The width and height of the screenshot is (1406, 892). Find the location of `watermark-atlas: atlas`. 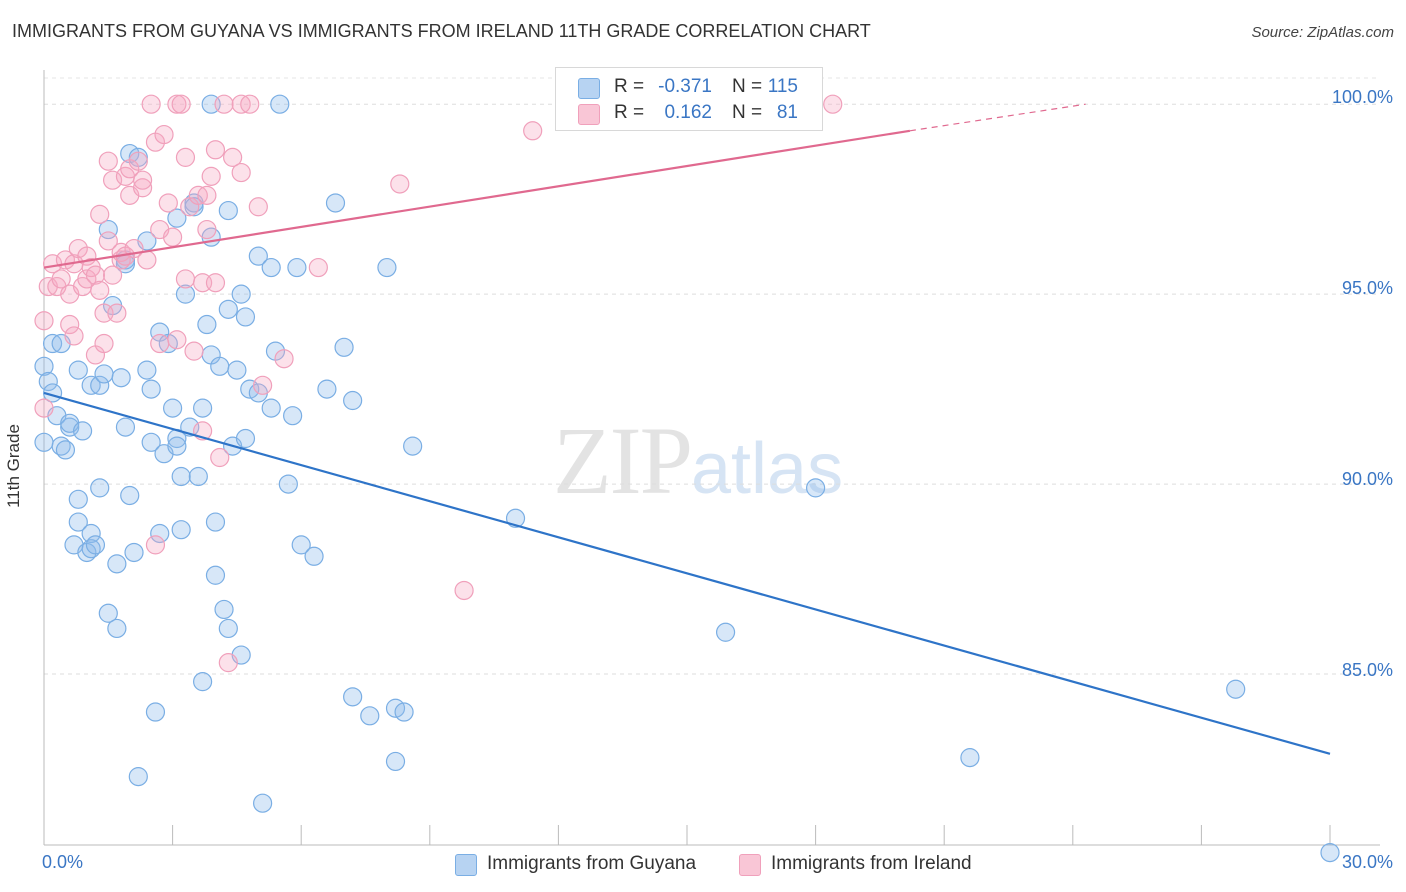

watermark-atlas: atlas is located at coordinates (767, 469).